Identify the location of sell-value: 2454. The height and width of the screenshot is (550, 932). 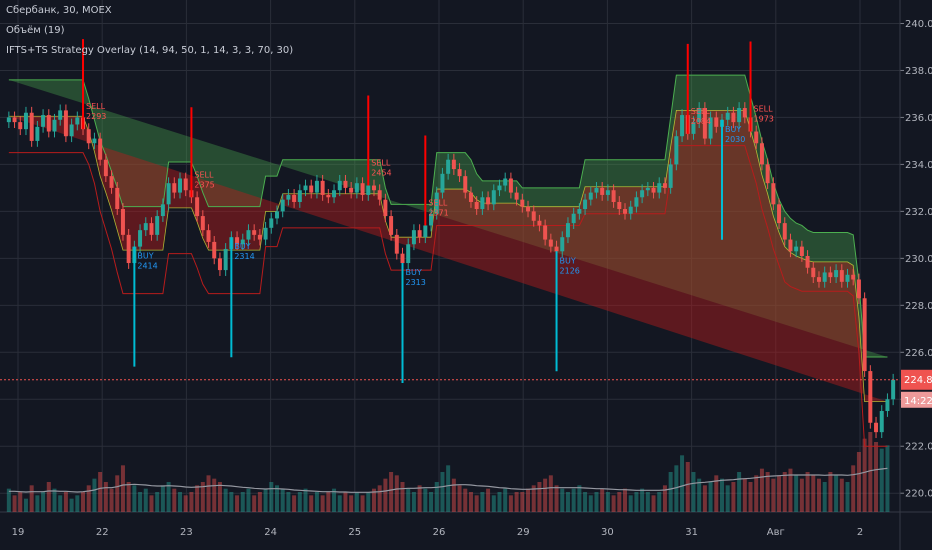
(381, 173).